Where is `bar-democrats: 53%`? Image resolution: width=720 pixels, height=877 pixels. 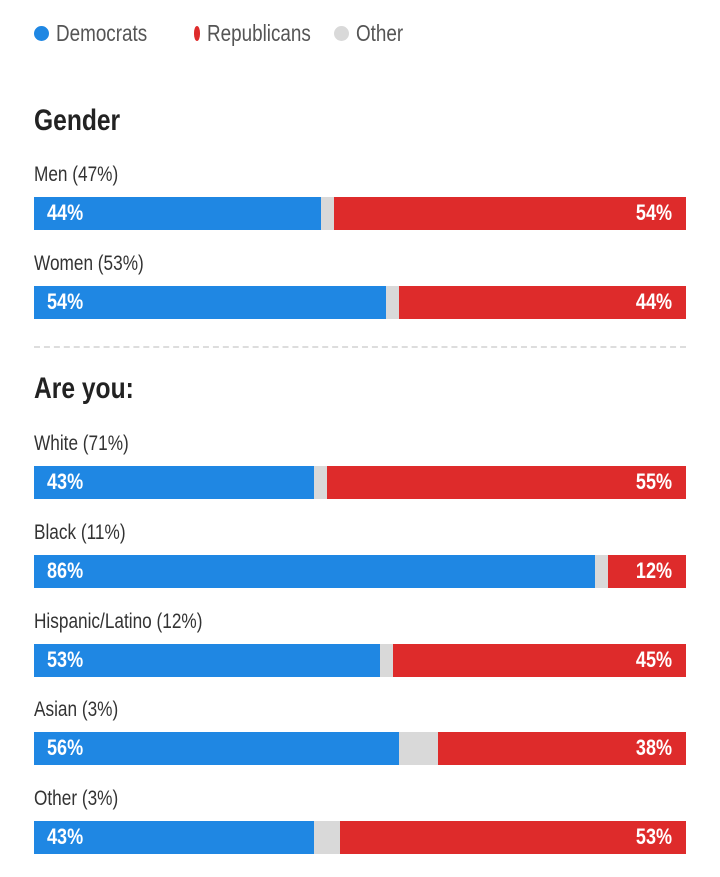 bar-democrats: 53% is located at coordinates (207, 660).